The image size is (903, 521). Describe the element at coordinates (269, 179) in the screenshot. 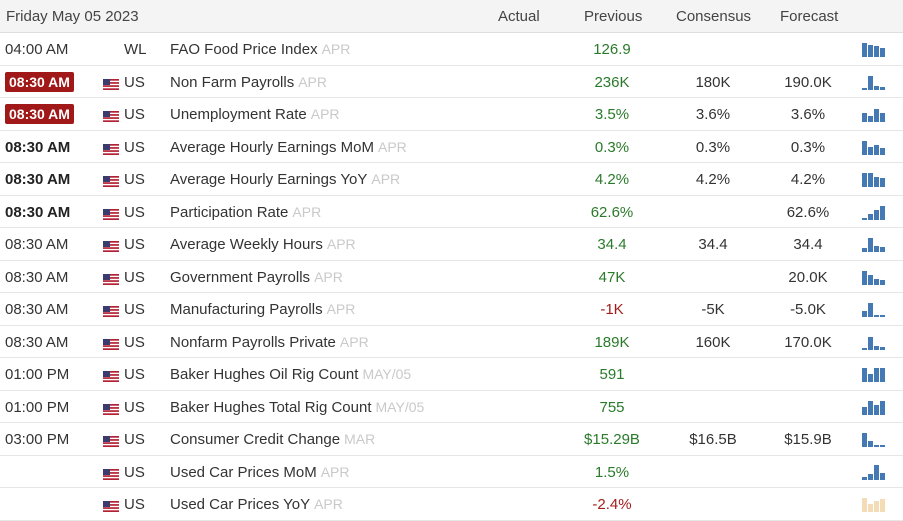

I see `event-name: Average Hourly Earnings YoY` at that location.